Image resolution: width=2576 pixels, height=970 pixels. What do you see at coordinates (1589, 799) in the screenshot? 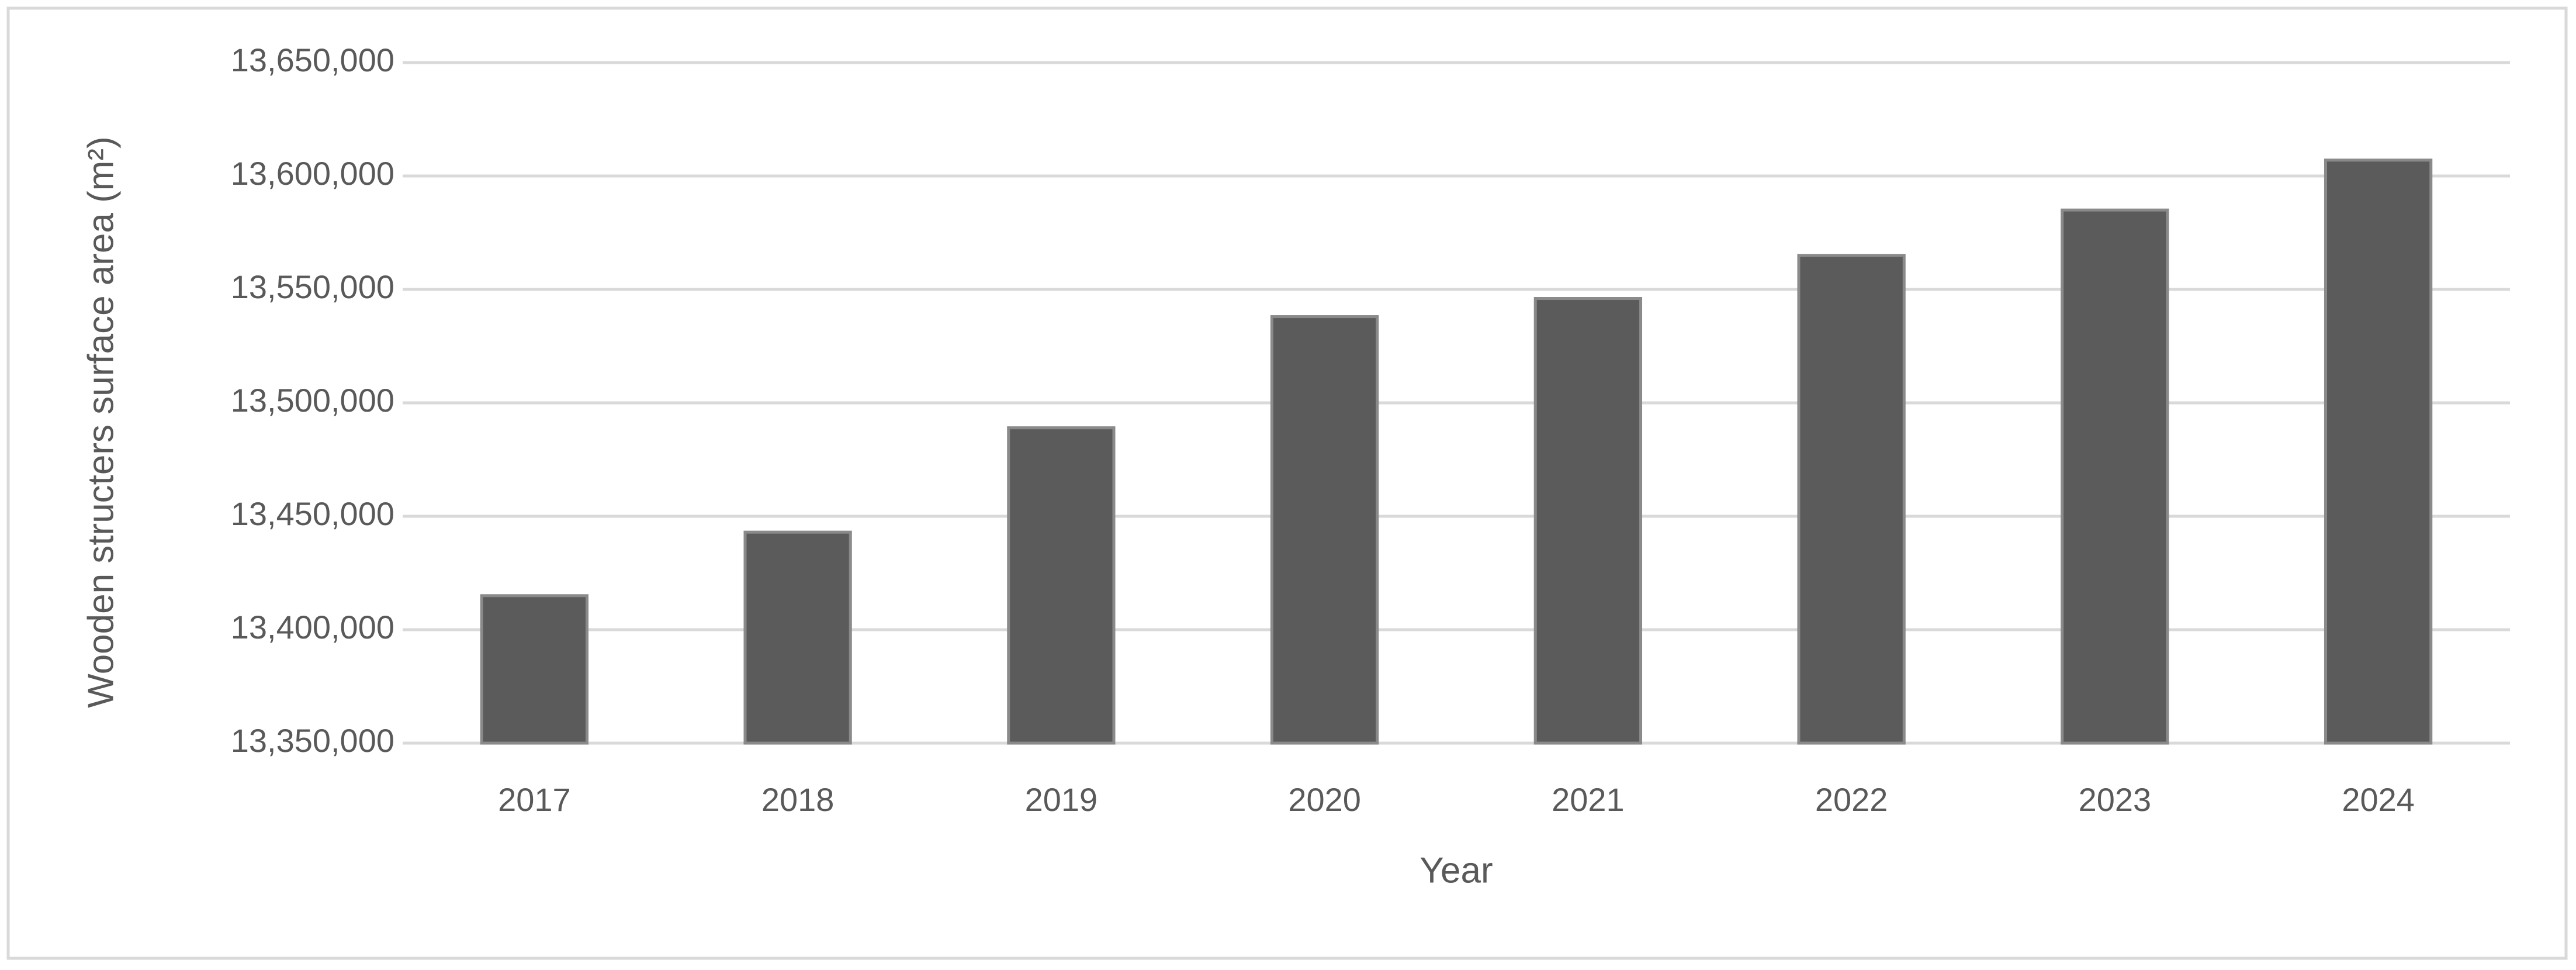
I see `x-tick-label: 2021` at bounding box center [1589, 799].